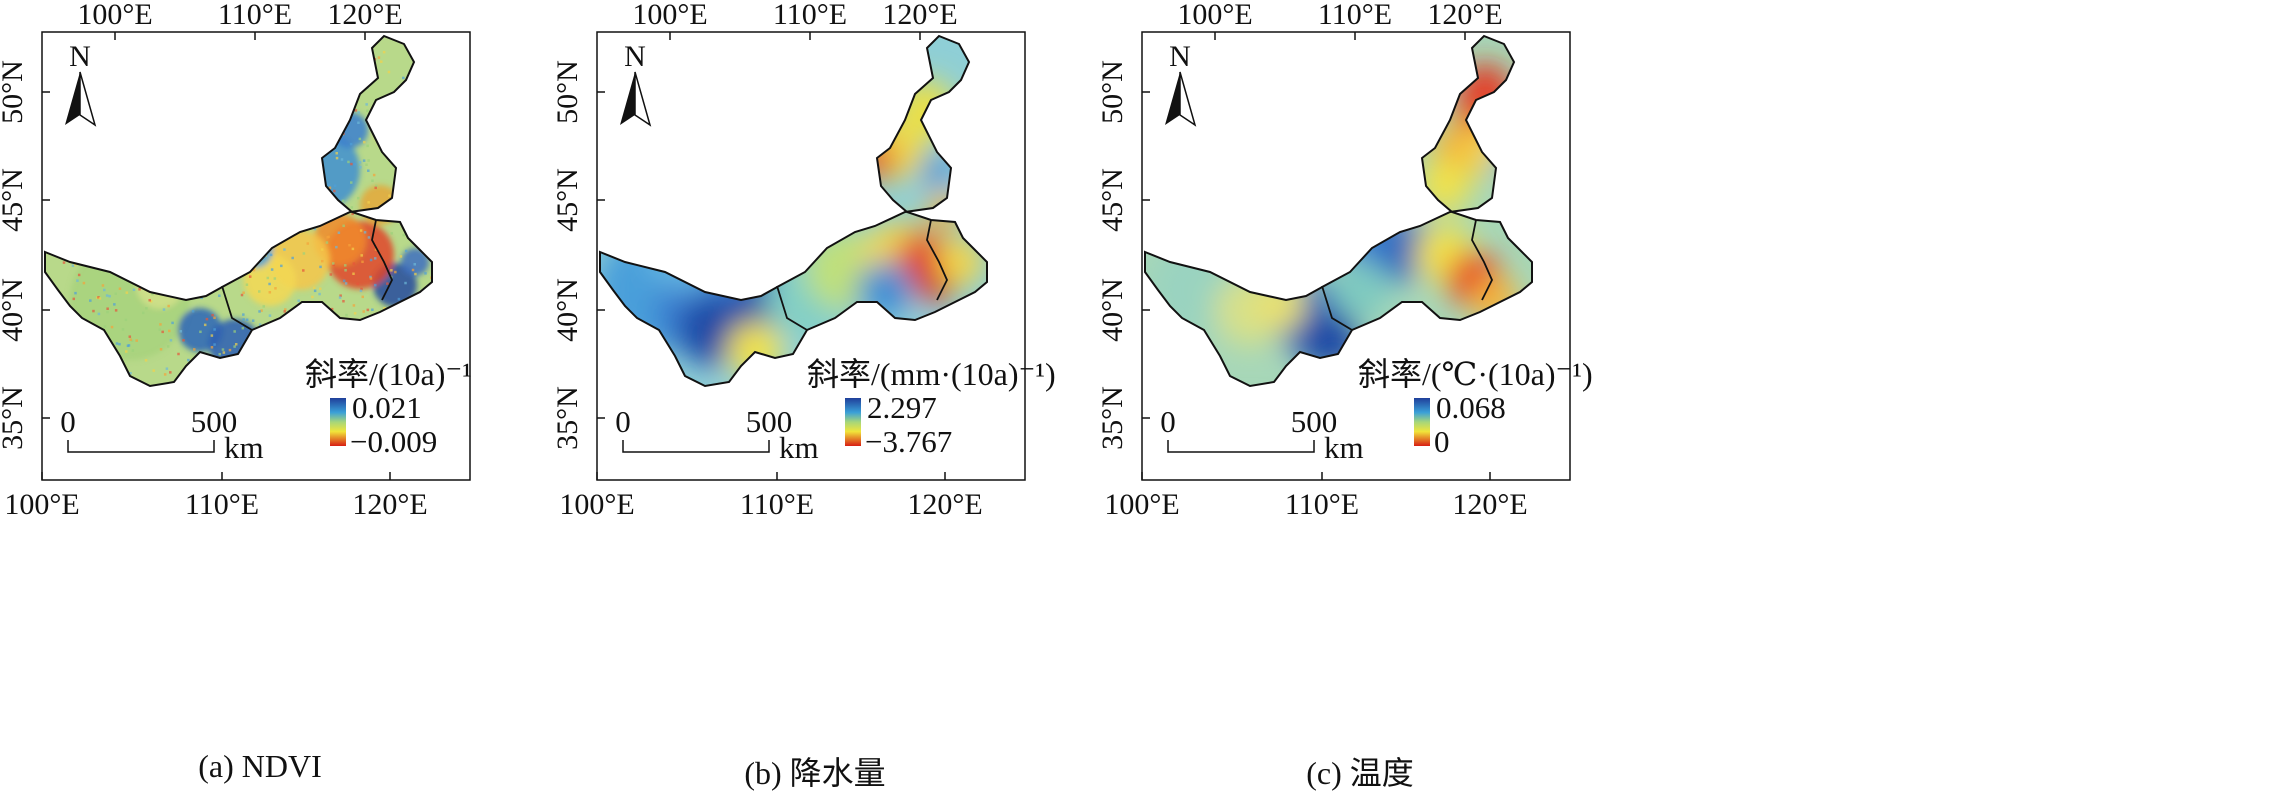 The width and height of the screenshot is (2279, 797). Describe the element at coordinates (1442, 441) in the screenshot. I see `legend-min: 0` at that location.